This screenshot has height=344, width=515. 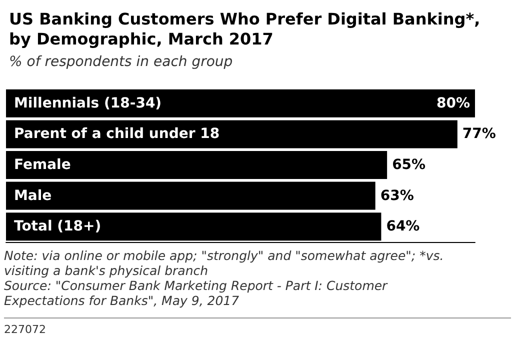 I want to click on data-label: 63%, so click(x=397, y=196).